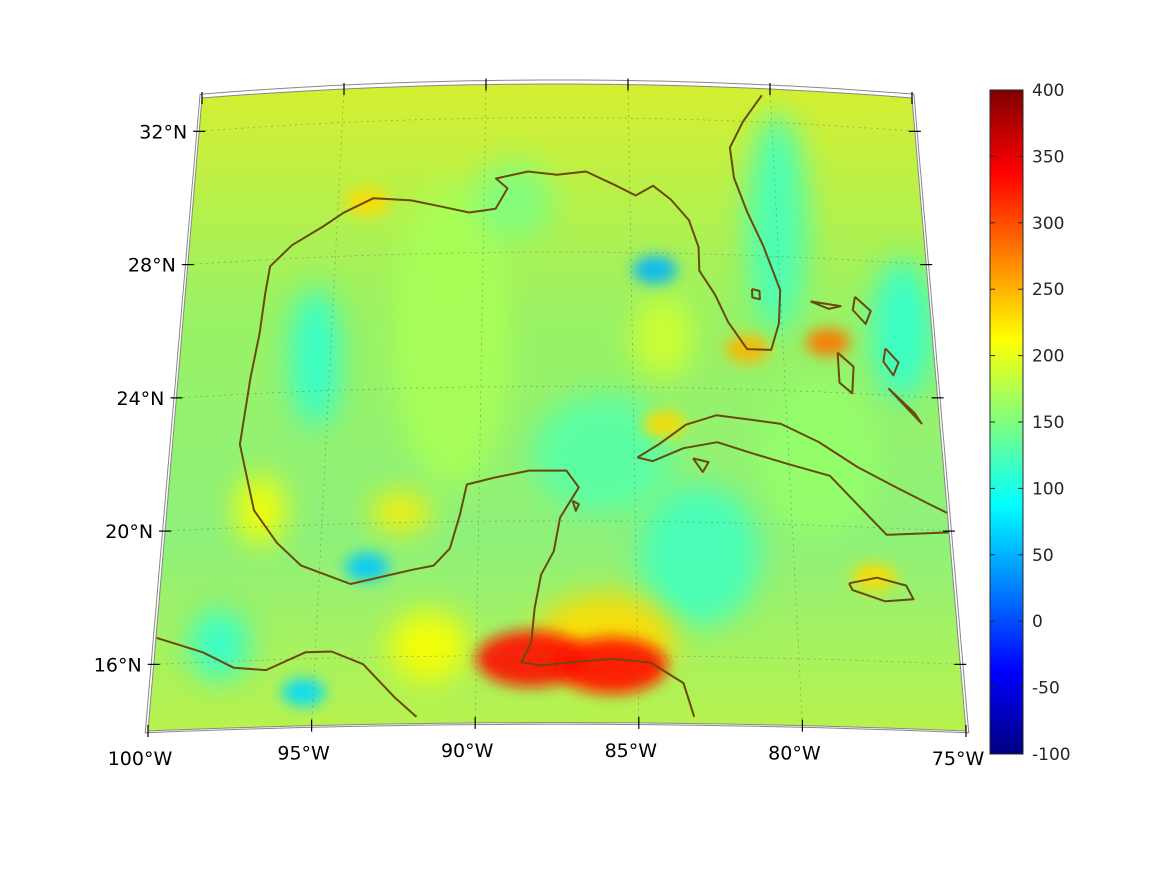  Describe the element at coordinates (163, 132) in the screenshot. I see `lat-label: 32°N` at that location.